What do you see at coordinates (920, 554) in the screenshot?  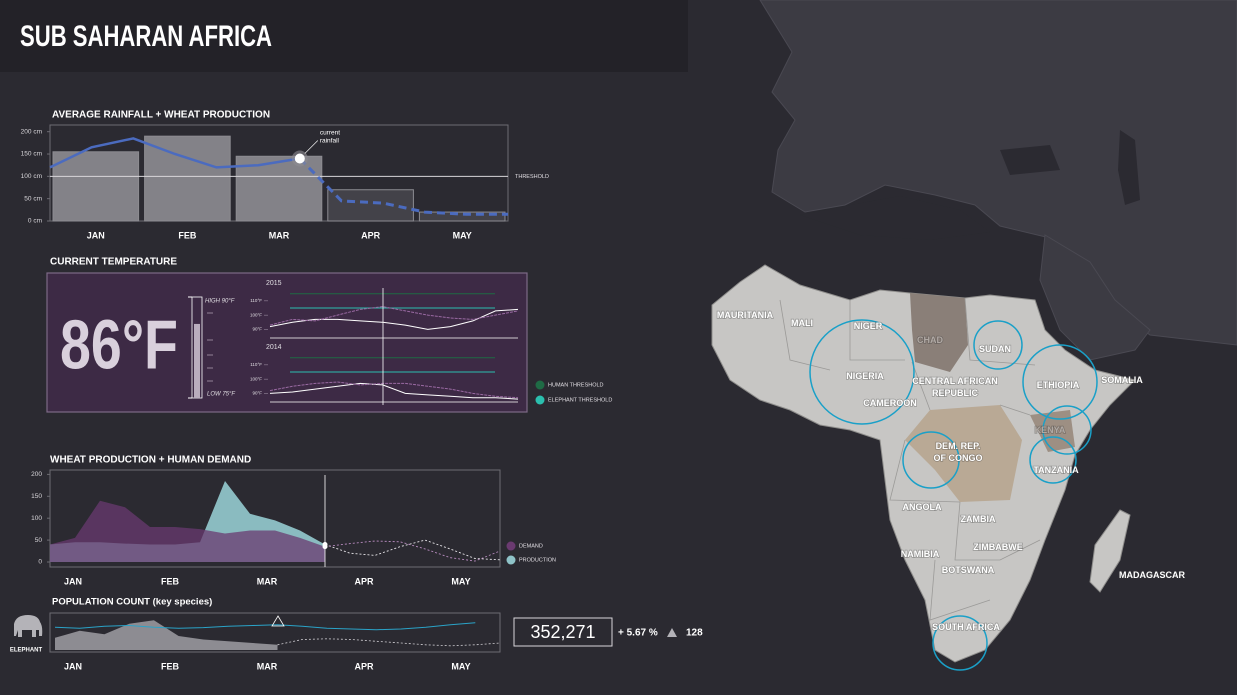 I see `country-label-line: NAMIBIA` at bounding box center [920, 554].